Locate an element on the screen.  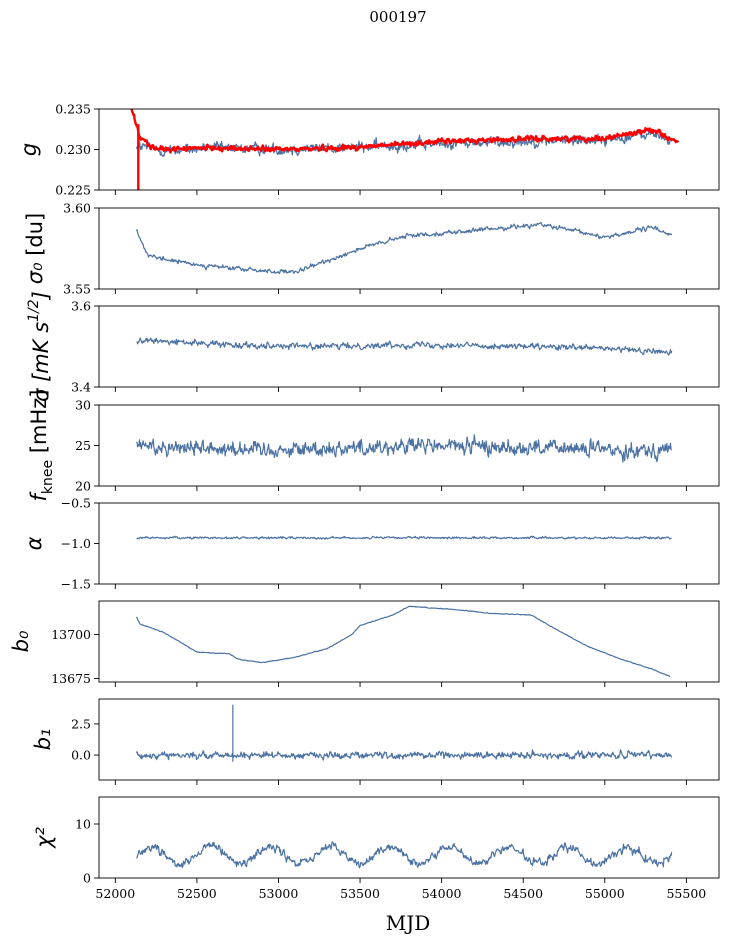
panel-sigma: 3.4 3.6 σ [mK s1/2] is located at coordinates (373, 346).